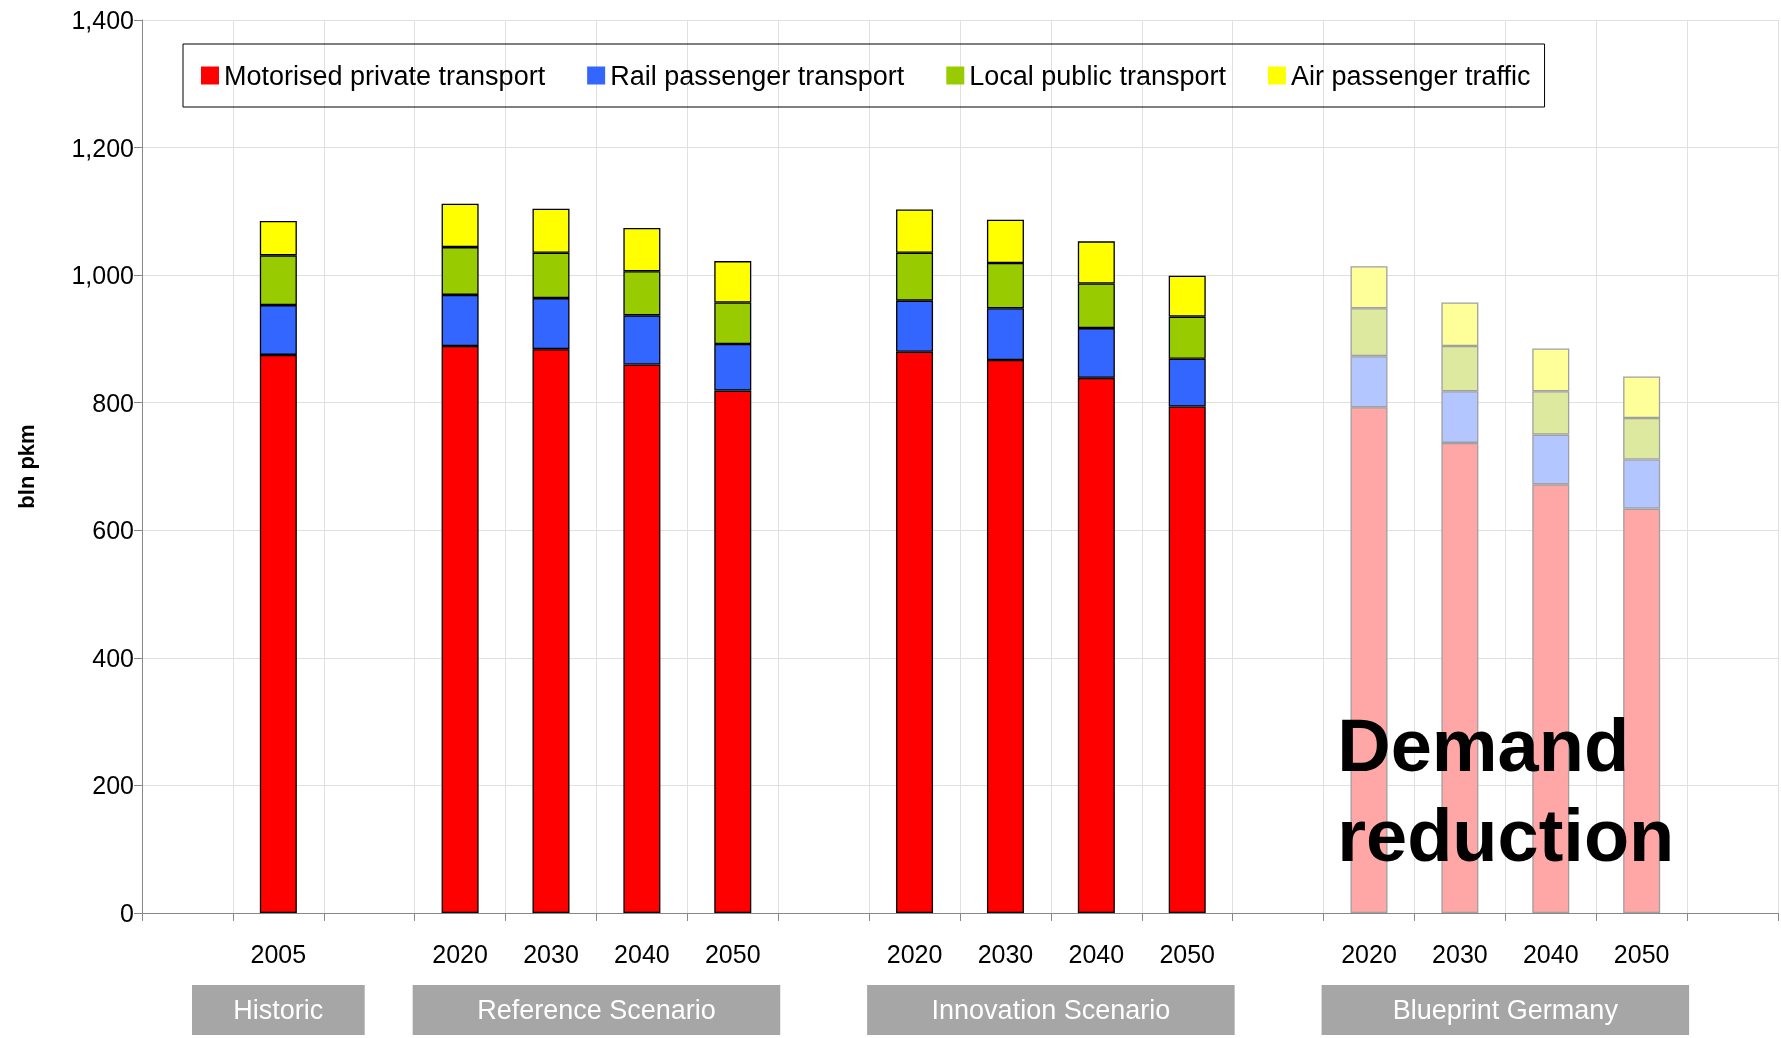 Image resolution: width=1781 pixels, height=1038 pixels. I want to click on y-tick-label: 600, so click(113, 530).